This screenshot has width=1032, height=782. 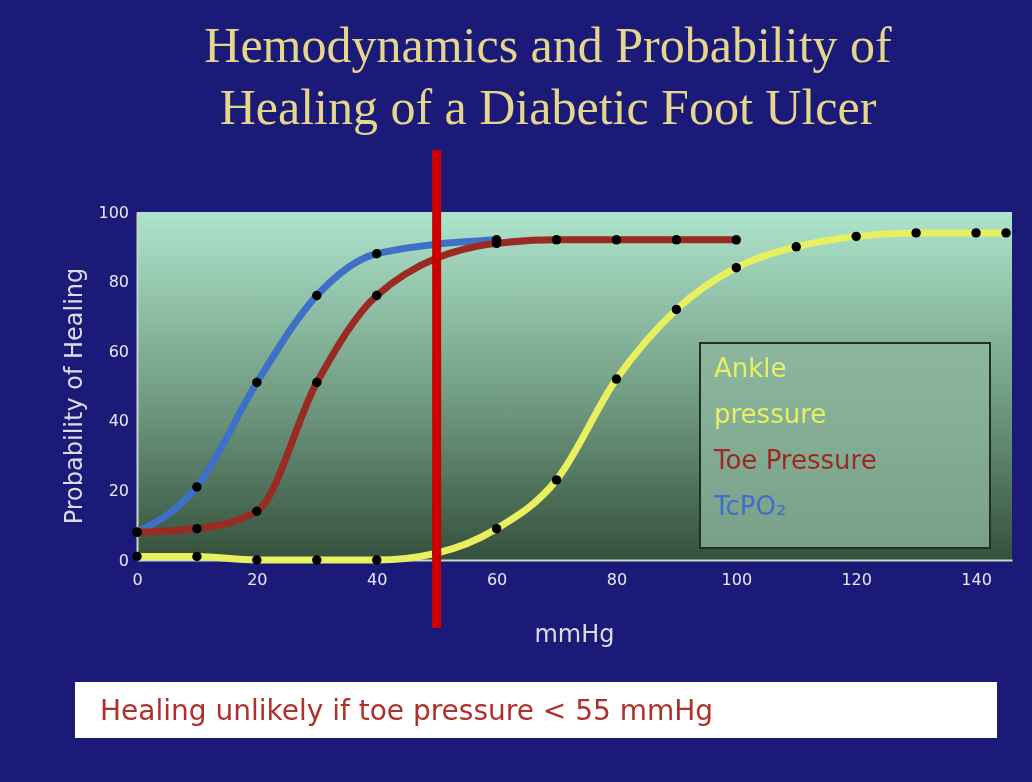 I want to click on x-tick-label: 120, so click(x=856, y=580).